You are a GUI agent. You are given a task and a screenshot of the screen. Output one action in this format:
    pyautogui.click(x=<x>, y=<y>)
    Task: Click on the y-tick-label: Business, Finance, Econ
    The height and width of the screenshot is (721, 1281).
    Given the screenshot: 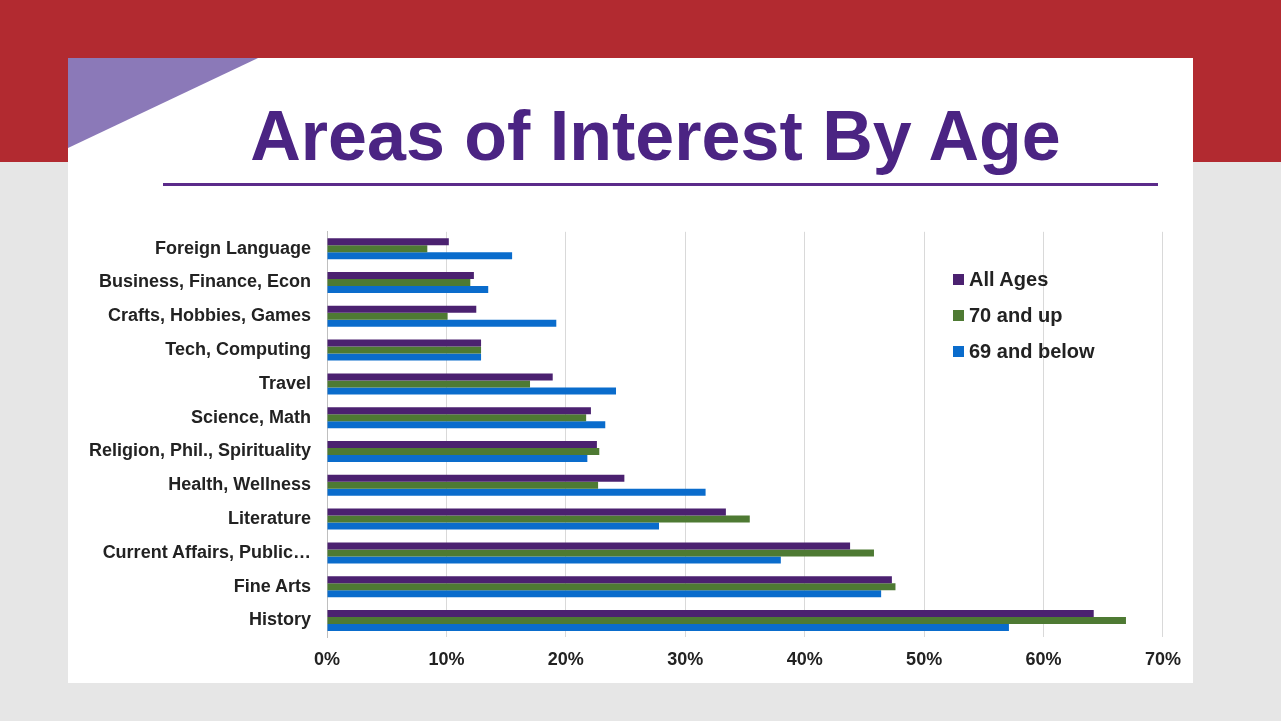 What is the action you would take?
    pyautogui.click(x=204, y=281)
    